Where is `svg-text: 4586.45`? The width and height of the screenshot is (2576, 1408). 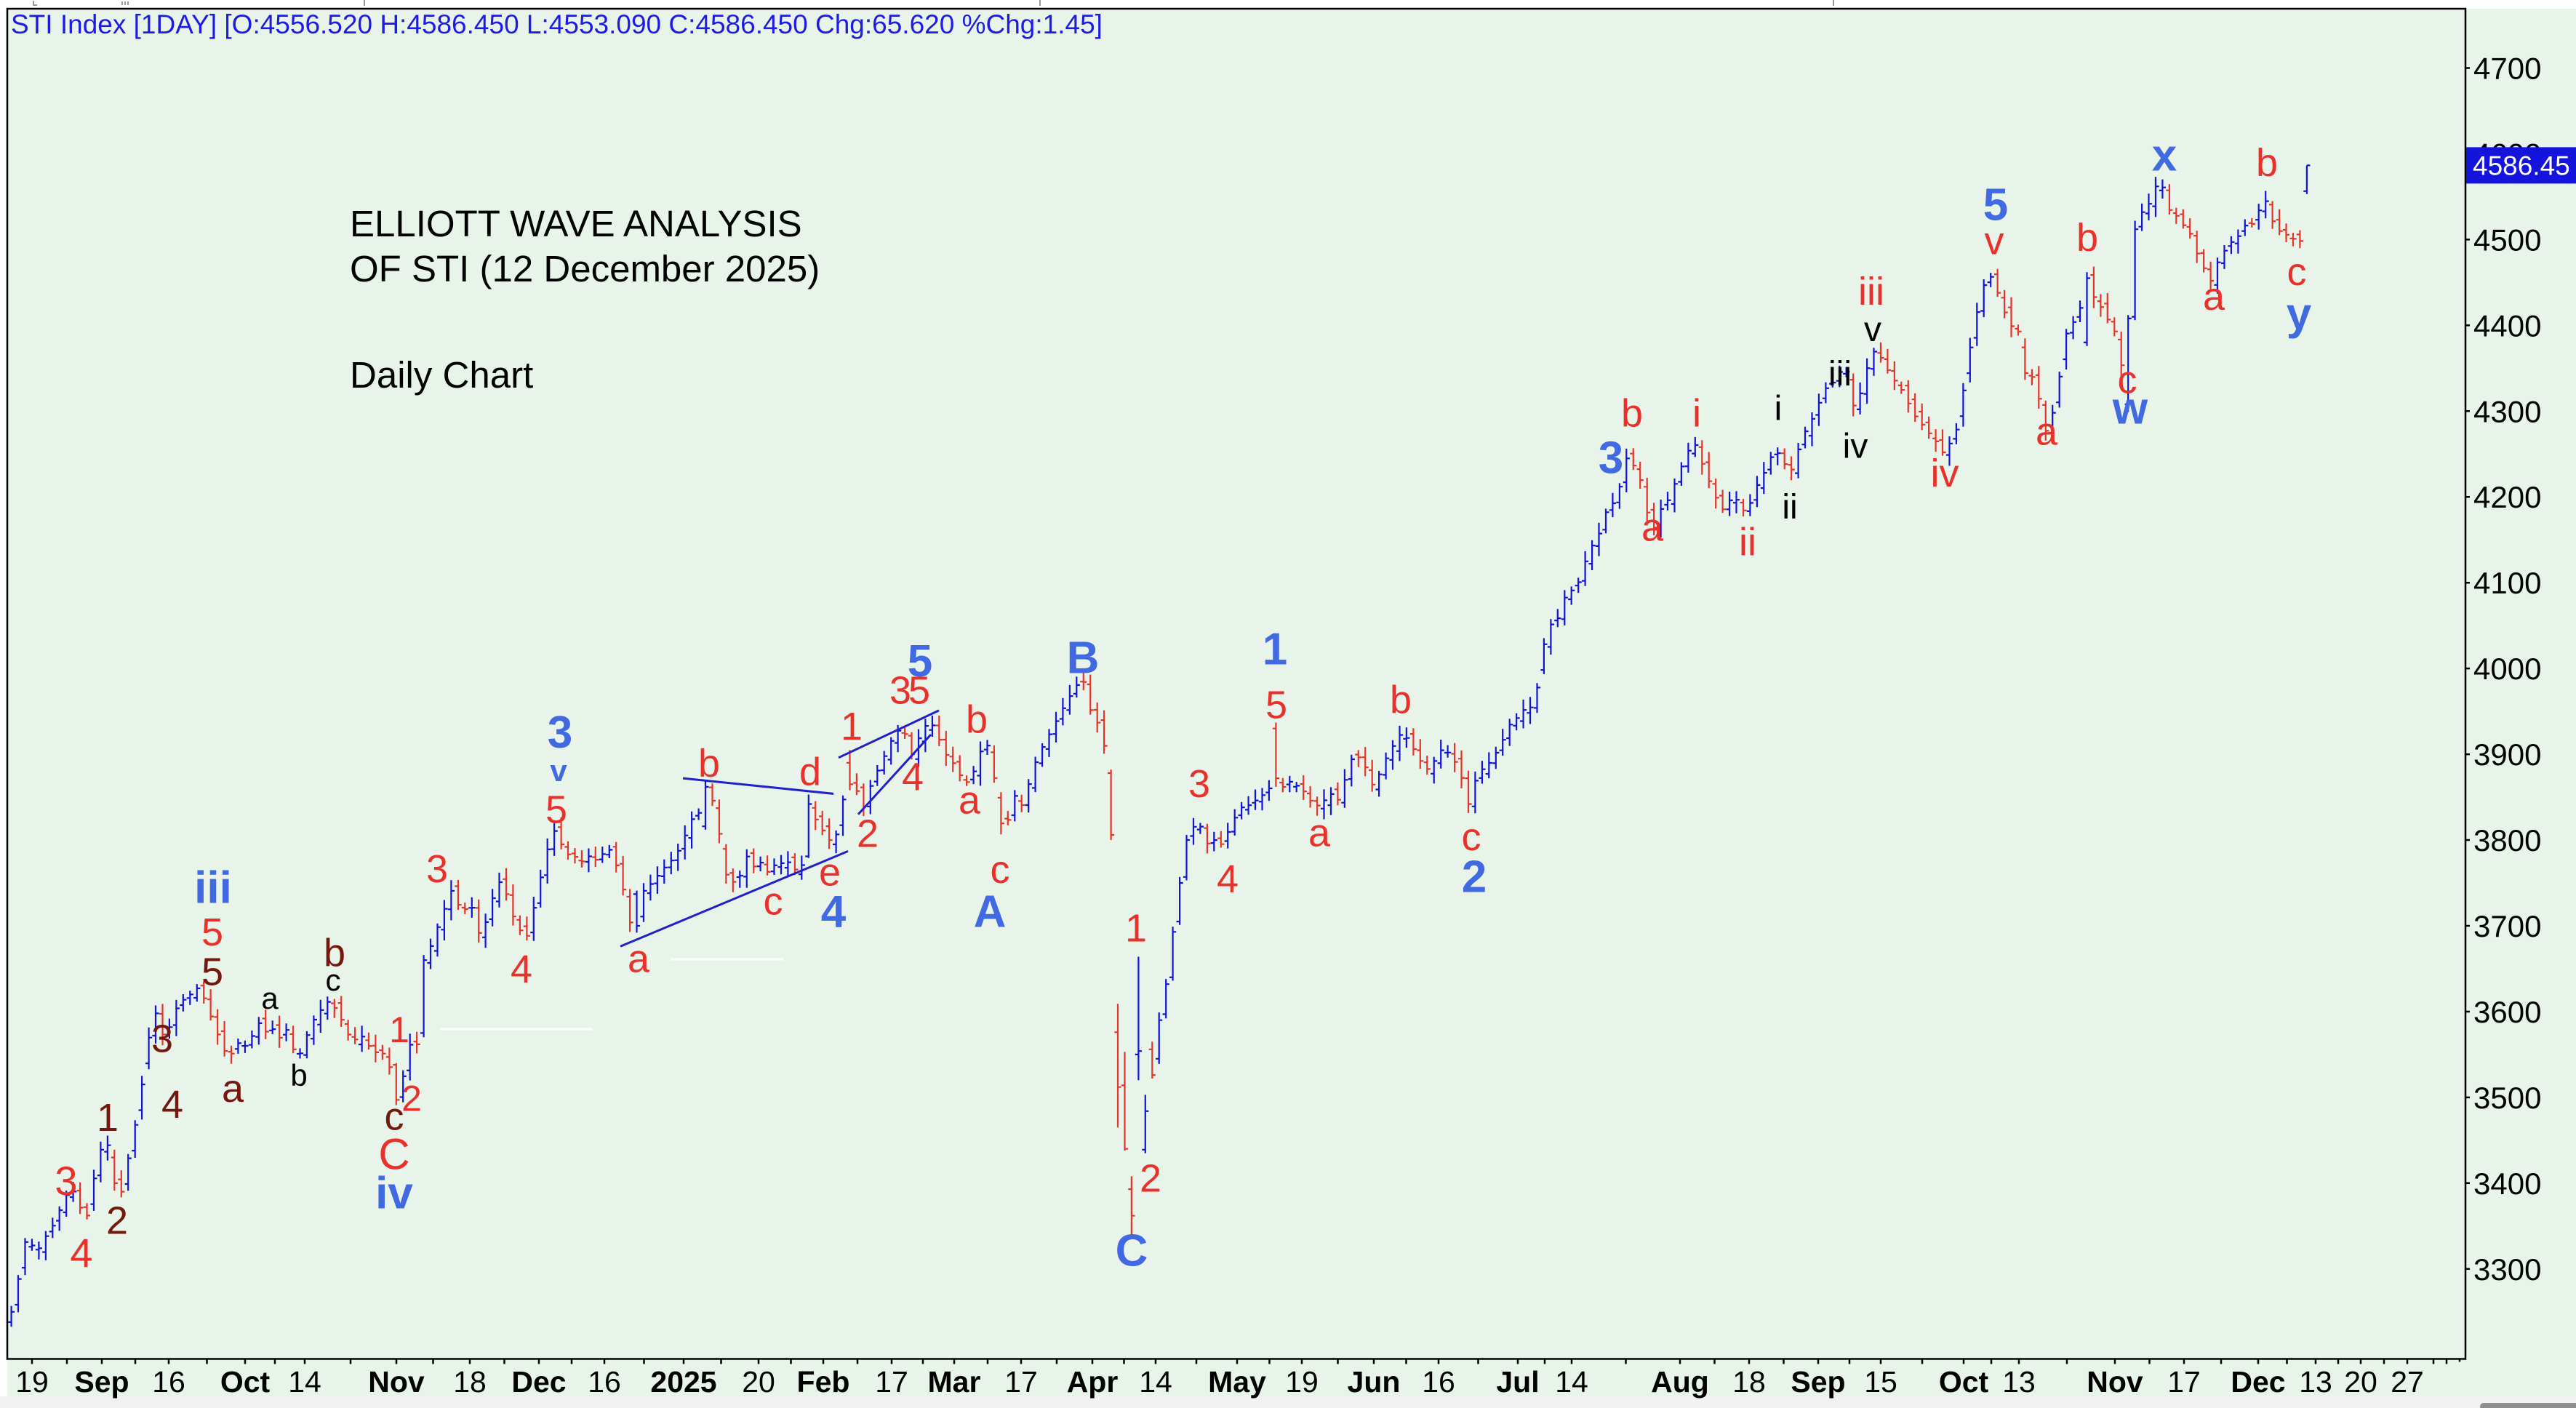 svg-text: 4586.45 is located at coordinates (2521, 165).